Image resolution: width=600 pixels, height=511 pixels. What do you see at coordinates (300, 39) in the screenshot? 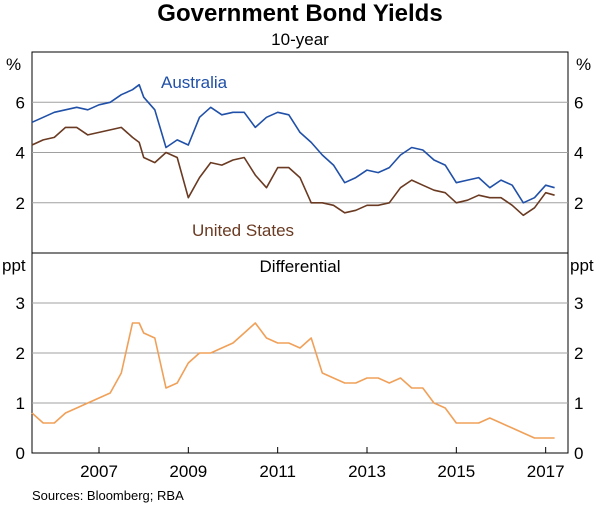
I see `chart-subtitle: 10-year` at bounding box center [300, 39].